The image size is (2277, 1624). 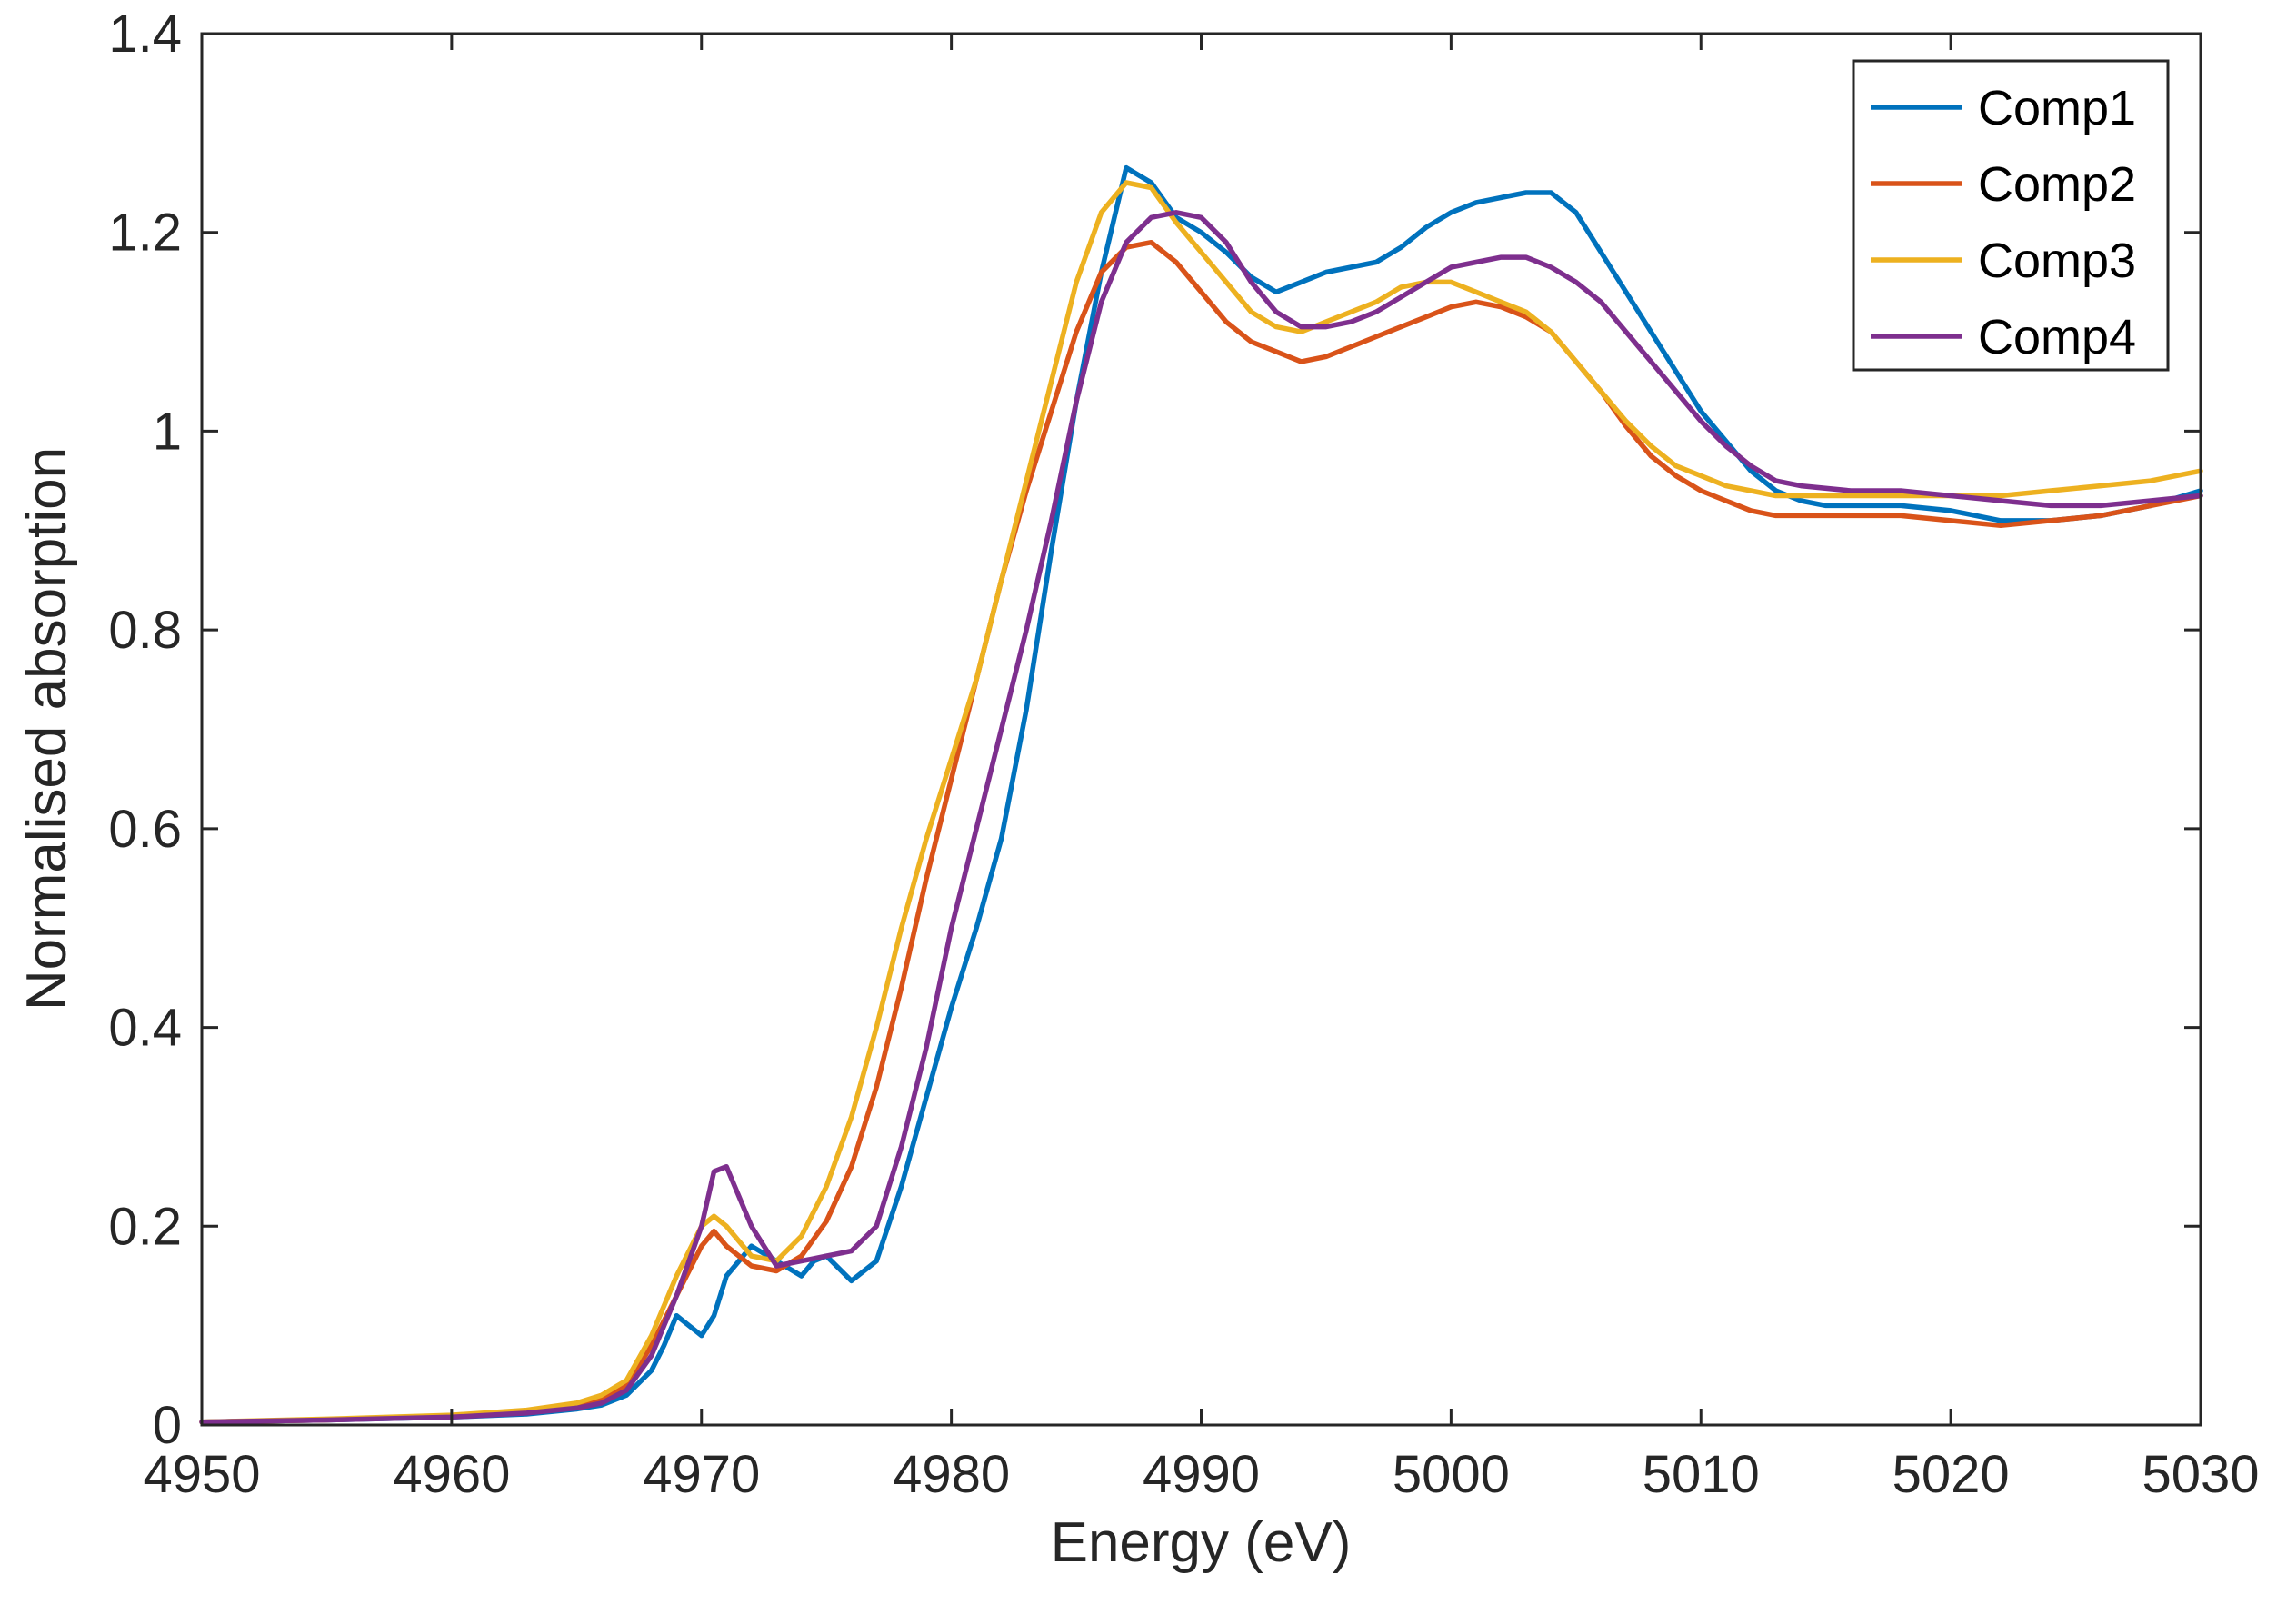 What do you see at coordinates (1451, 1474) in the screenshot?
I see `x-tick-label: 5000` at bounding box center [1451, 1474].